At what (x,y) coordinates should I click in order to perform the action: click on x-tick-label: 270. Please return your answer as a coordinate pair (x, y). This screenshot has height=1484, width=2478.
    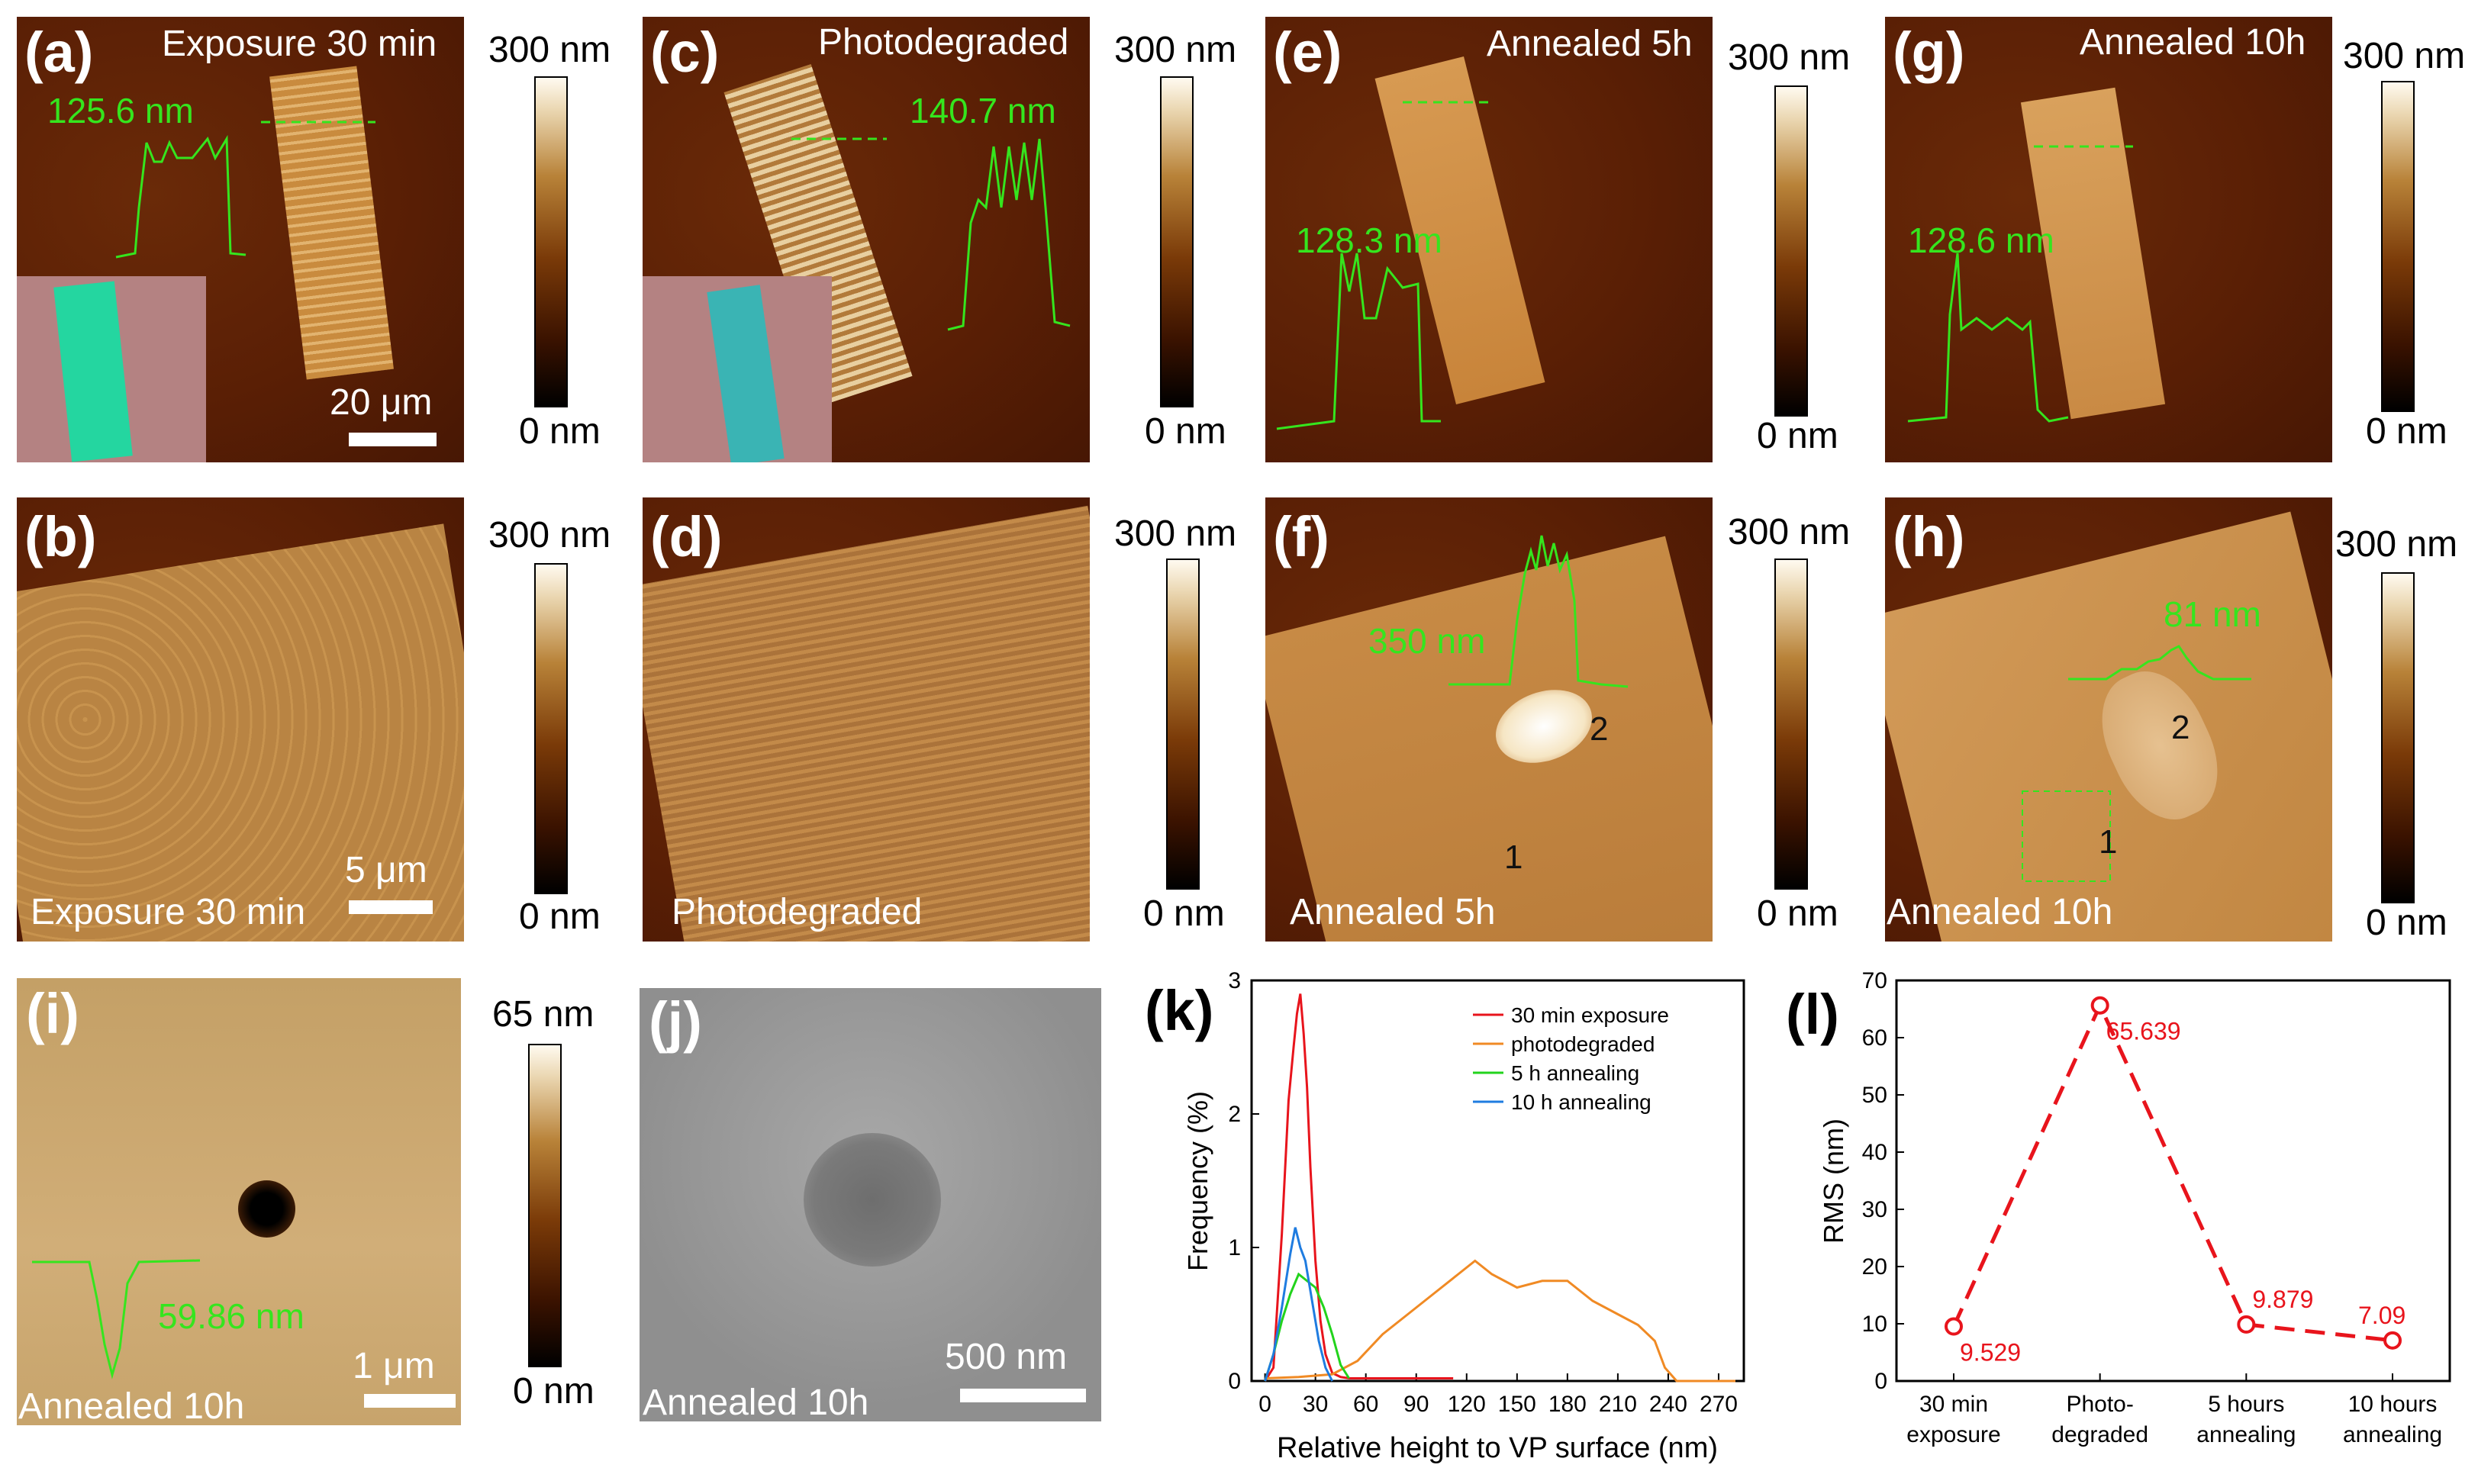
    Looking at the image, I should click on (1719, 1404).